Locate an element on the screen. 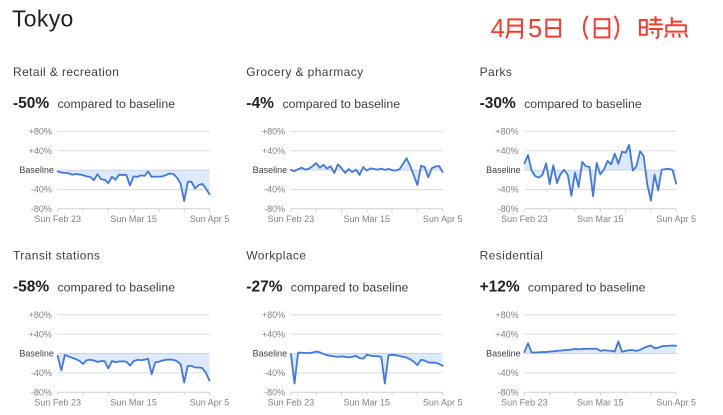 The height and width of the screenshot is (415, 723). svg-text: Residential is located at coordinates (512, 255).